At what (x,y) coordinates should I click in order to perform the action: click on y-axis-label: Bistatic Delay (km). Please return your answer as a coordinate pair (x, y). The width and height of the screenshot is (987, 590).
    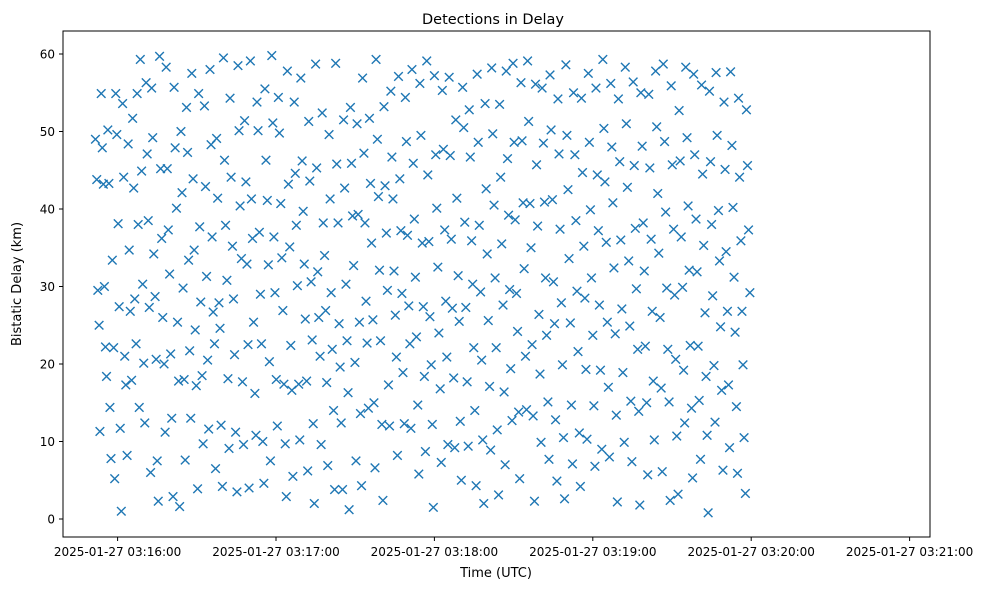
    Looking at the image, I should click on (17, 284).